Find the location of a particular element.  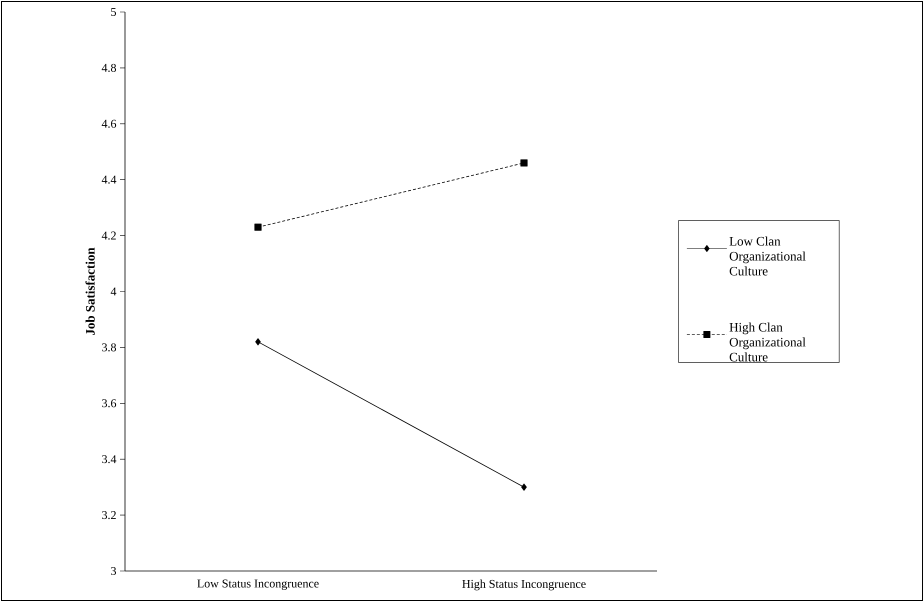

y-tick-label: 4.8 is located at coordinates (109, 68).